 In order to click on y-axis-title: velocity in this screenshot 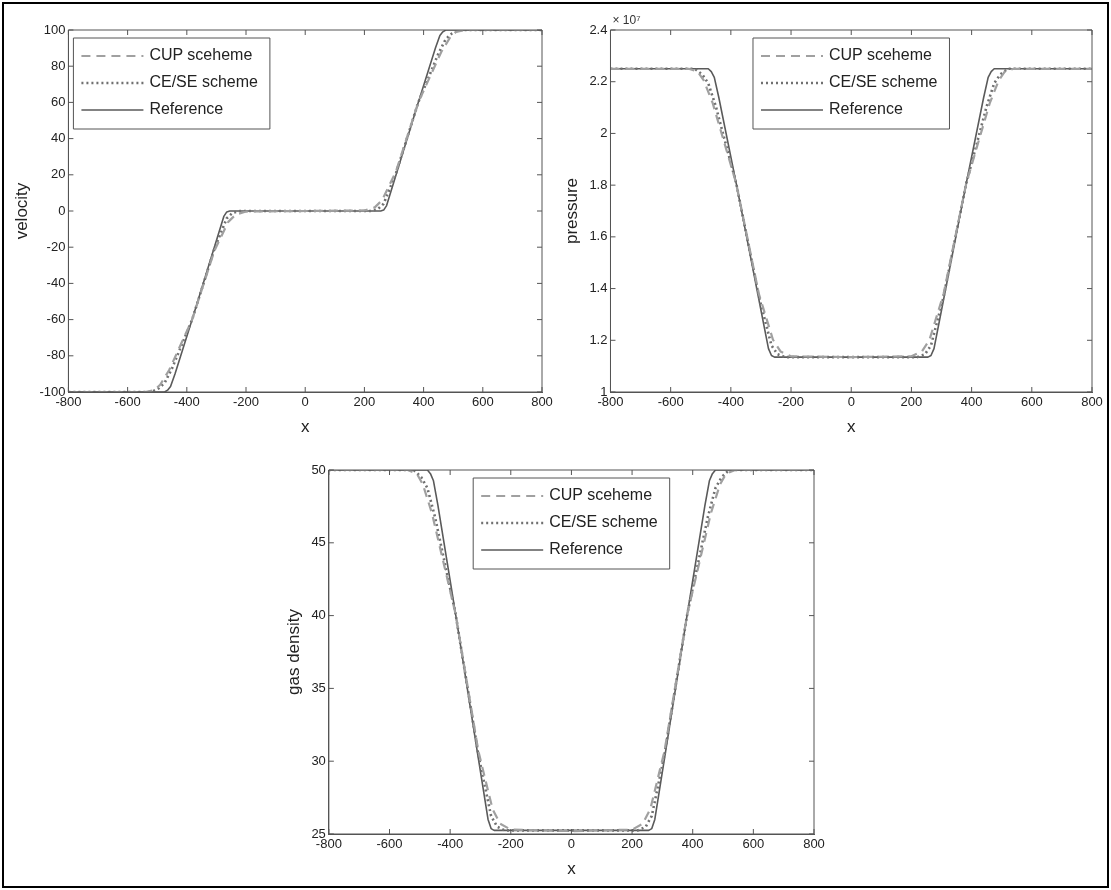, I will do `click(21, 211)`.